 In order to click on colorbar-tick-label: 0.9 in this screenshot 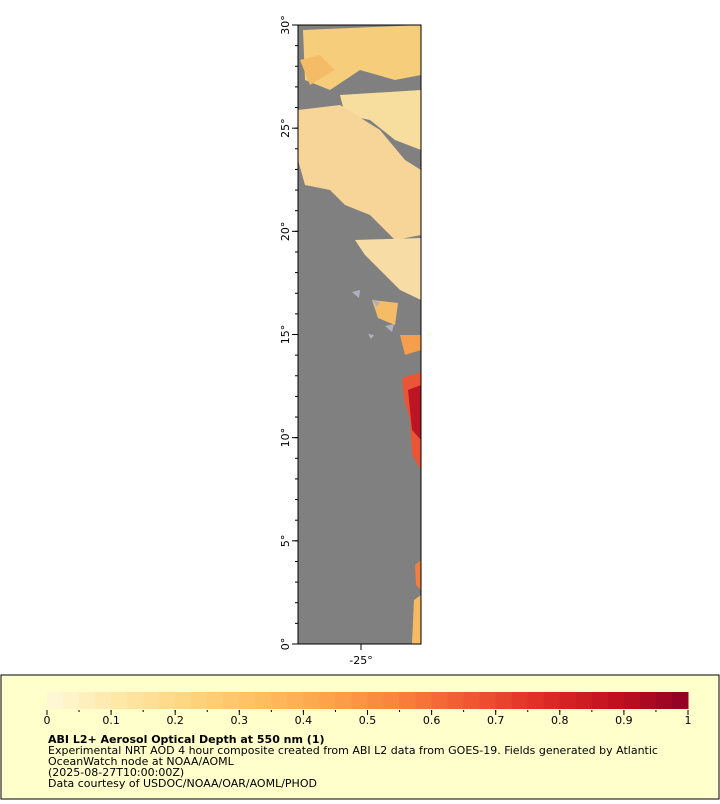, I will do `click(624, 720)`.